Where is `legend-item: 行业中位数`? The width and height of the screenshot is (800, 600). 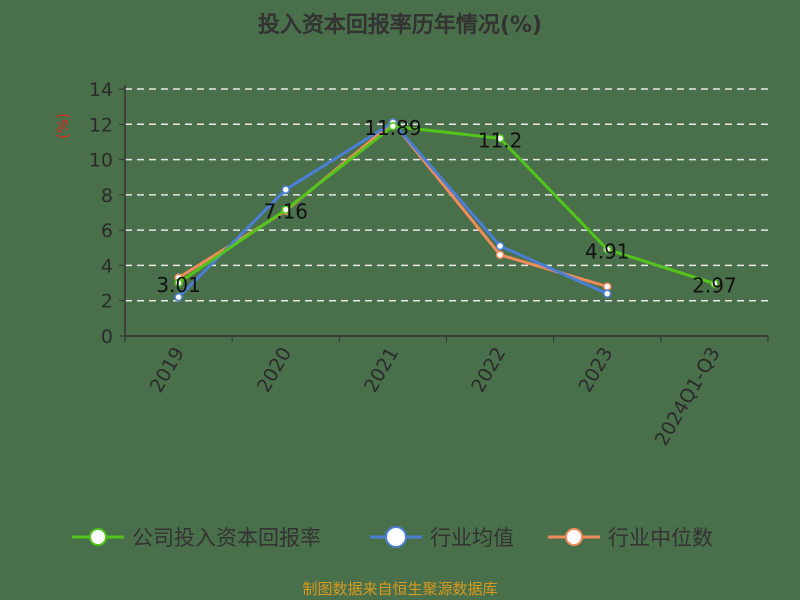 legend-item: 行业中位数 is located at coordinates (630, 538).